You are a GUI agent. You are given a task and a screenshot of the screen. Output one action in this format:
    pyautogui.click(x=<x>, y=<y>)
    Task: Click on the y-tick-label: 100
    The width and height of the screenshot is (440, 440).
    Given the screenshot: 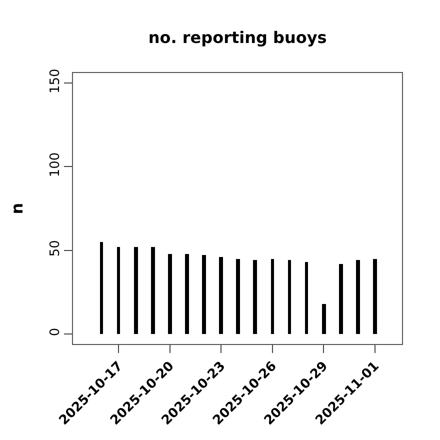 What is the action you would take?
    pyautogui.click(x=55, y=165)
    